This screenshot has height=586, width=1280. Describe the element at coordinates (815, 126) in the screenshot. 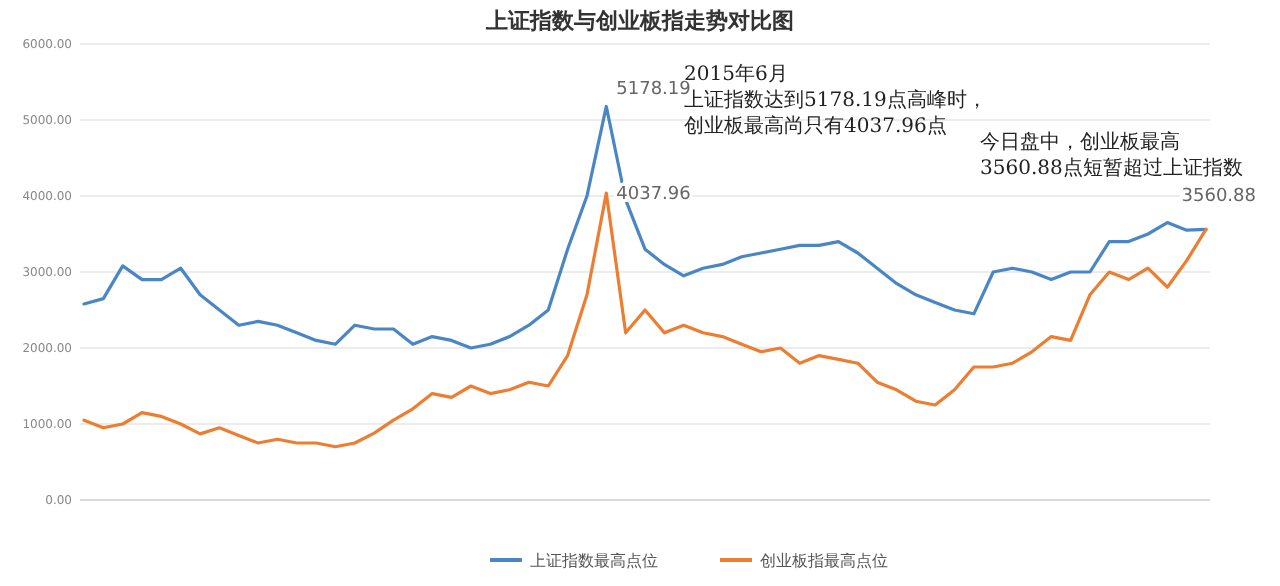

I see `annotation: 创业板最高尚只有4037.96点` at that location.